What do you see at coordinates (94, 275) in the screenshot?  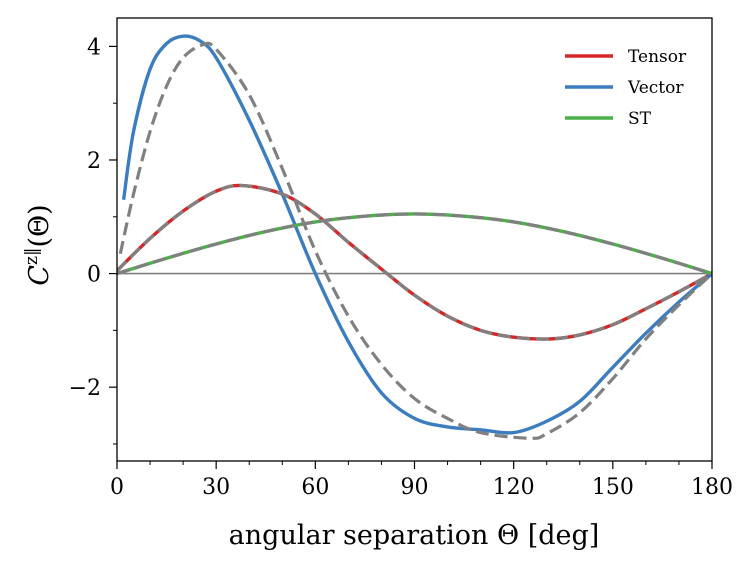 I see `y-tick-label-0: 0` at bounding box center [94, 275].